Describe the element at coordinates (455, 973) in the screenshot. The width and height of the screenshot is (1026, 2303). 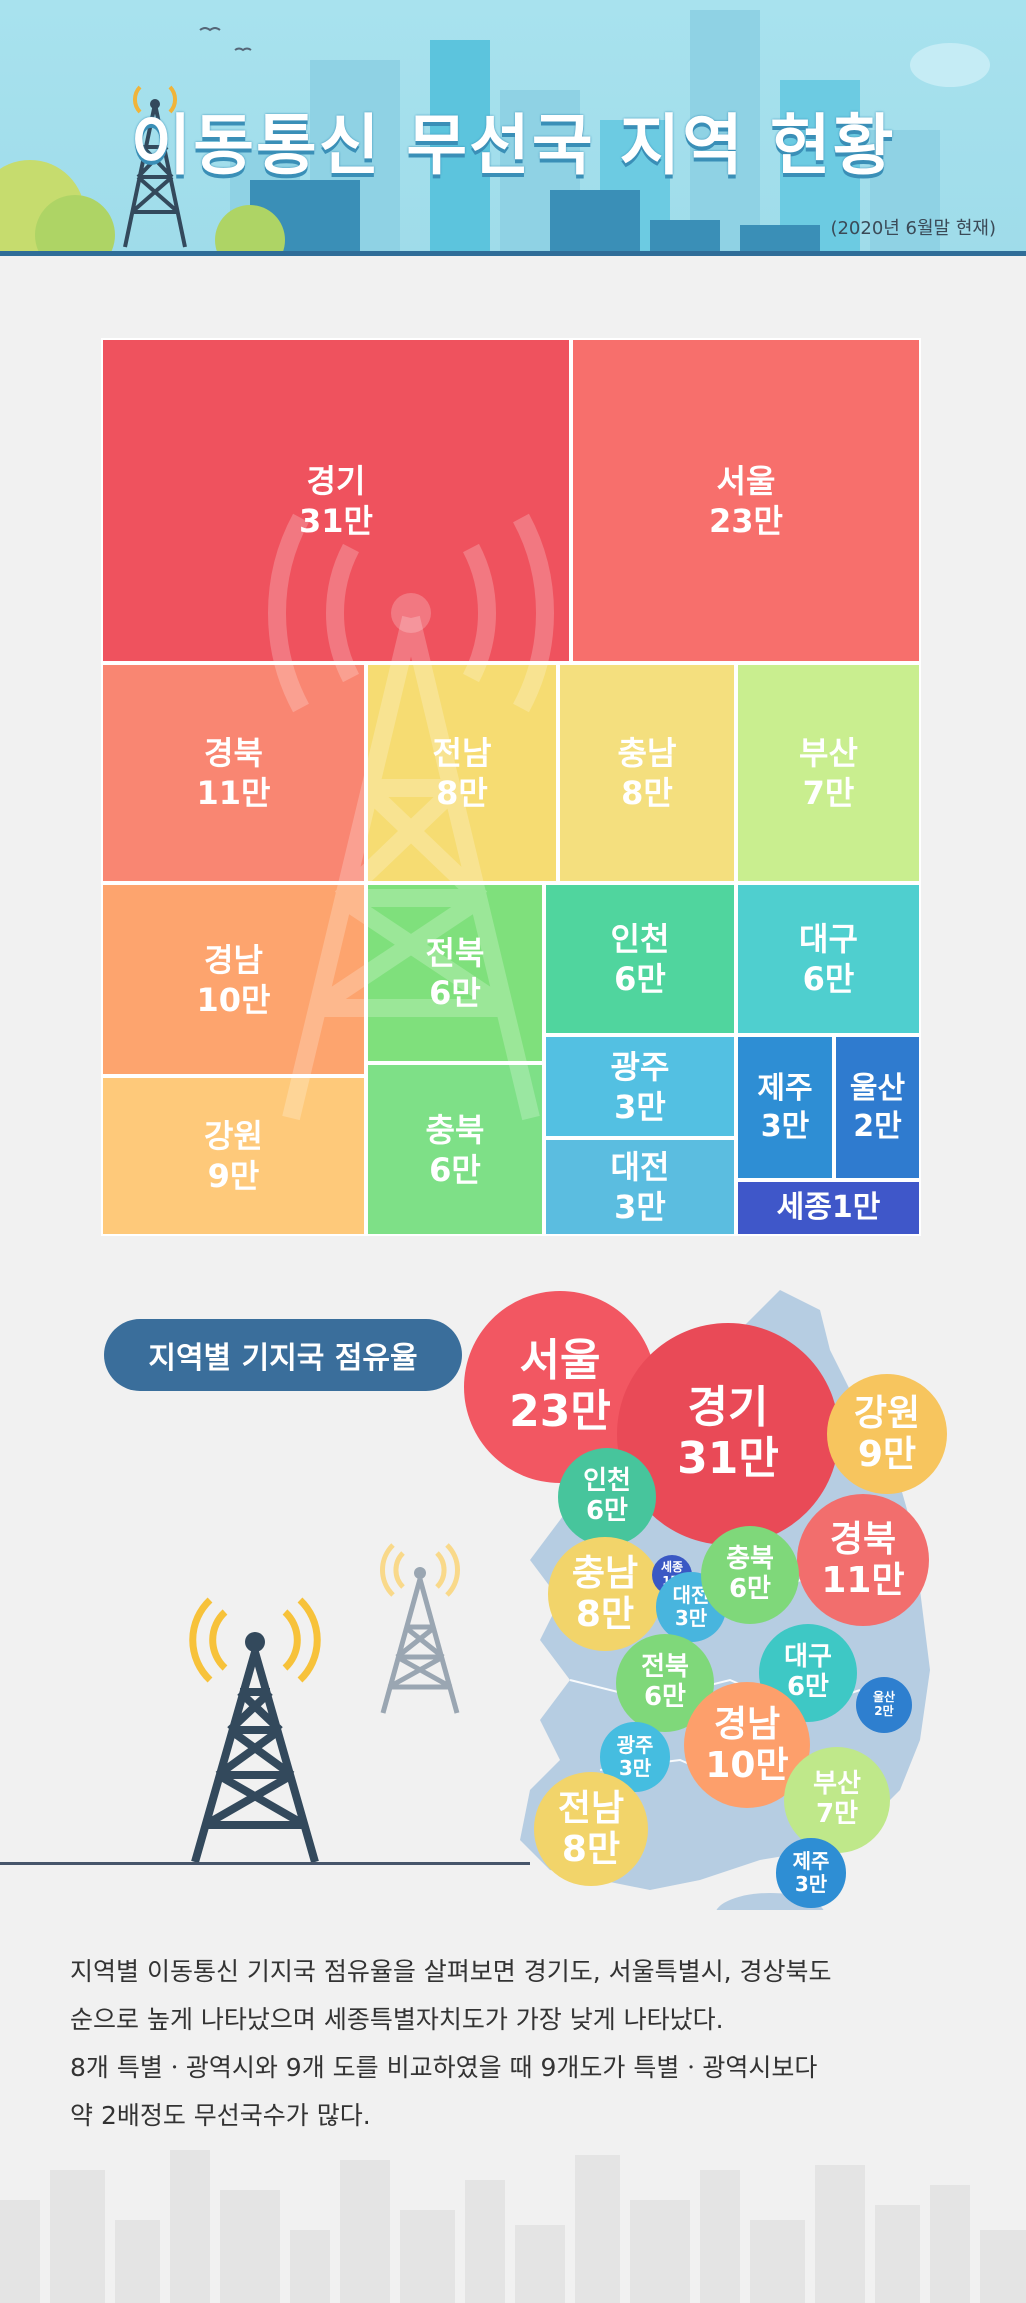
I see `treemap-tile: 전북 6만` at that location.